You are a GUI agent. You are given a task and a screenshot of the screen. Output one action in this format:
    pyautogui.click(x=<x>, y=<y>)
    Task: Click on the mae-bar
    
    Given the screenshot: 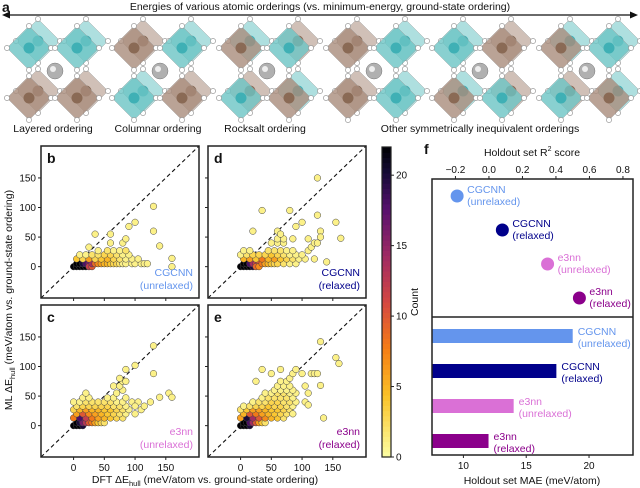 What is the action you would take?
    pyautogui.click(x=473, y=406)
    